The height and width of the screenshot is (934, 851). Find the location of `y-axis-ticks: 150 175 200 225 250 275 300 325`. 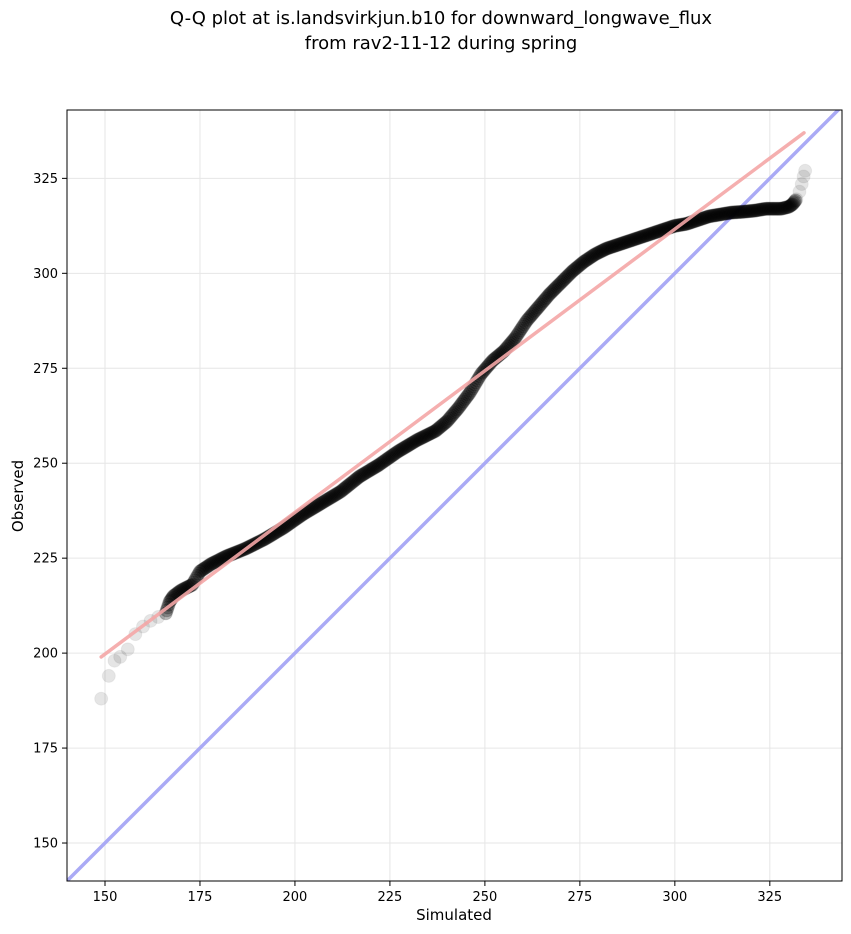

y-axis-ticks: 150 175 200 225 250 275 300 325 is located at coordinates (50, 512).